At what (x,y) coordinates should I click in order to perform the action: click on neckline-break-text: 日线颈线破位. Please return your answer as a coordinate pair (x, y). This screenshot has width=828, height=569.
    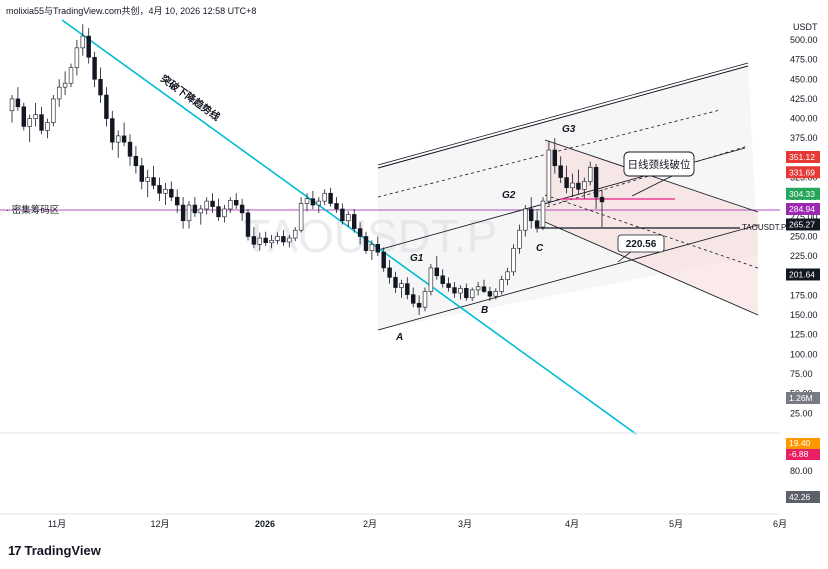
    Looking at the image, I should click on (659, 164).